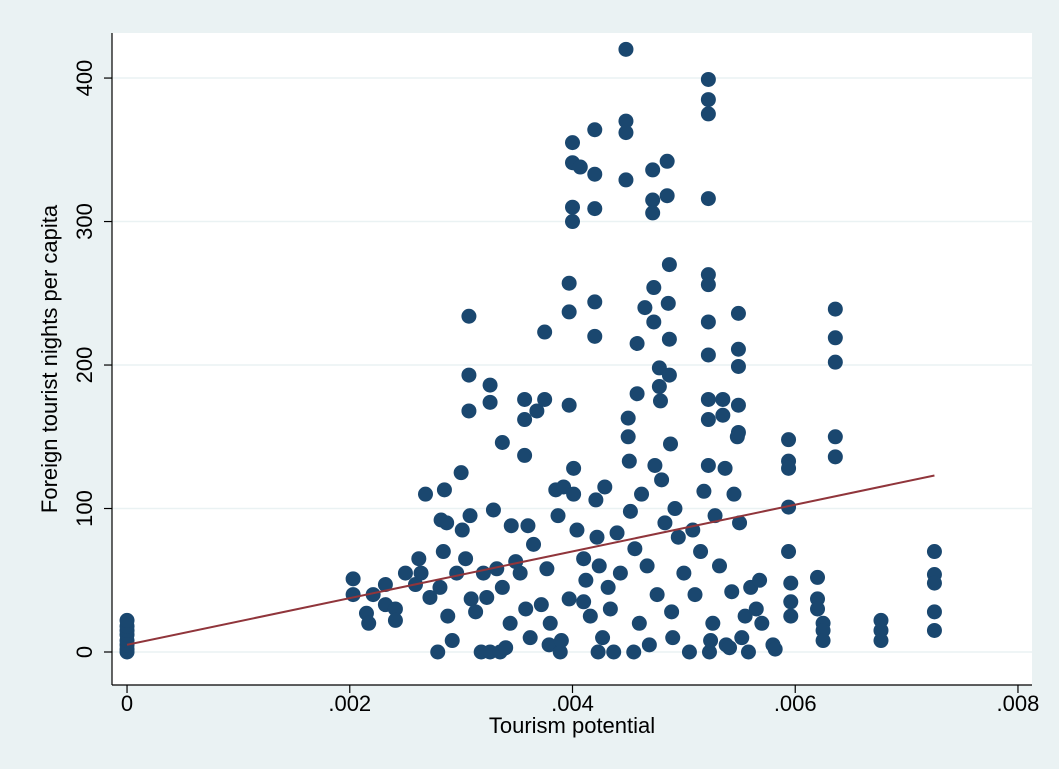 The height and width of the screenshot is (769, 1059). I want to click on y-axis-label: Foreign tourist nights per capita, so click(49, 358).